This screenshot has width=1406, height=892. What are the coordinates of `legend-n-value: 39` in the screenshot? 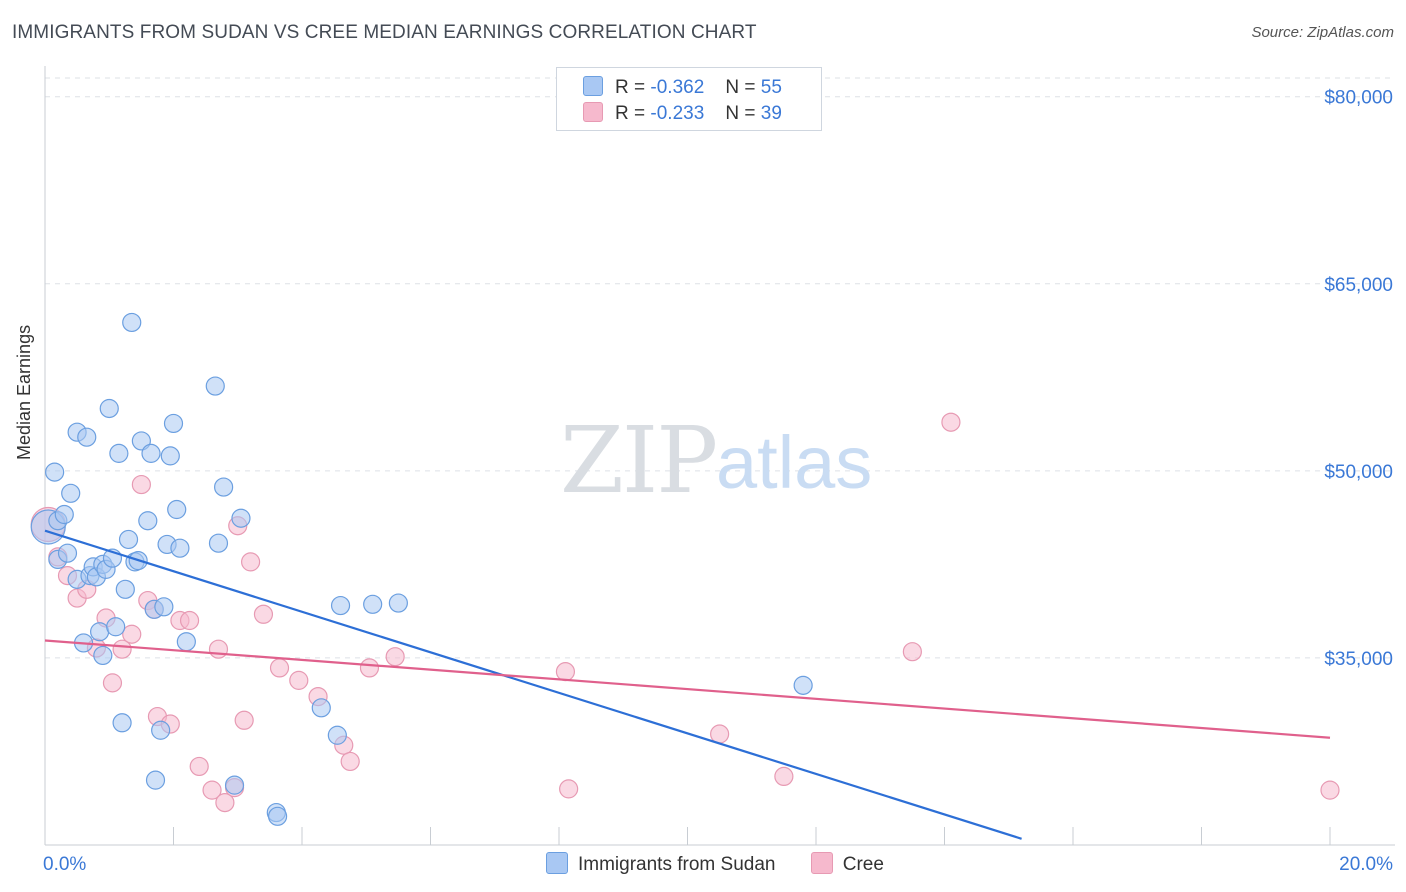 It's located at (771, 113).